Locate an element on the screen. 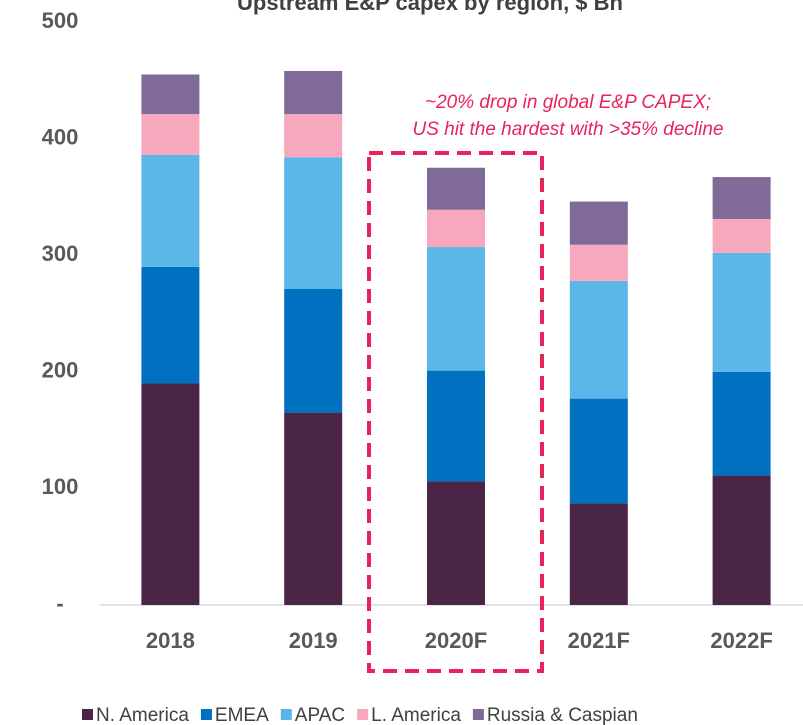 This screenshot has height=725, width=803. y-tick-label: 500 is located at coordinates (60, 20).